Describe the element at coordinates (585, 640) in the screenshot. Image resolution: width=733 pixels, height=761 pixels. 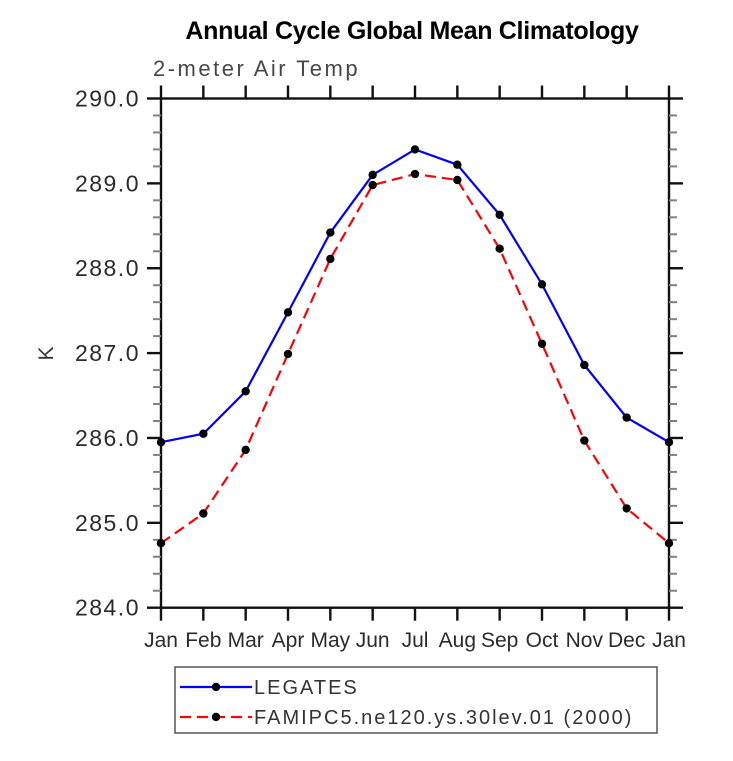
I see `x-tick-label: Nov` at that location.